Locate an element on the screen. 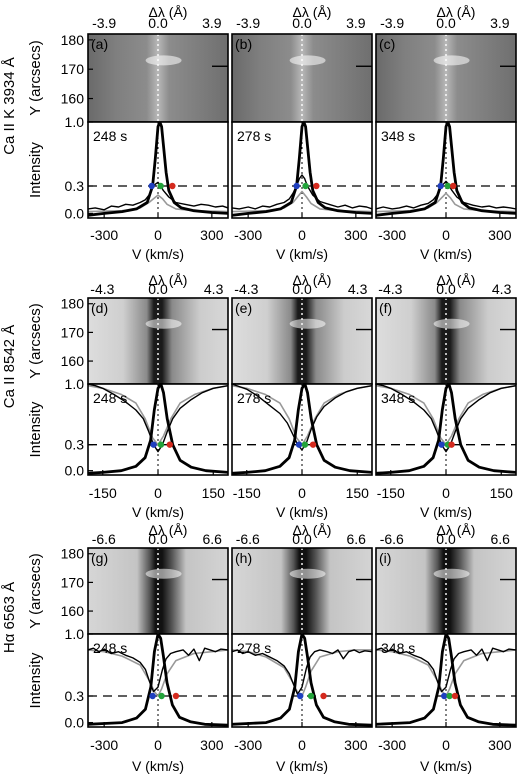 This screenshot has height=783, width=520. profile-gray is located at coordinates (158, 673).